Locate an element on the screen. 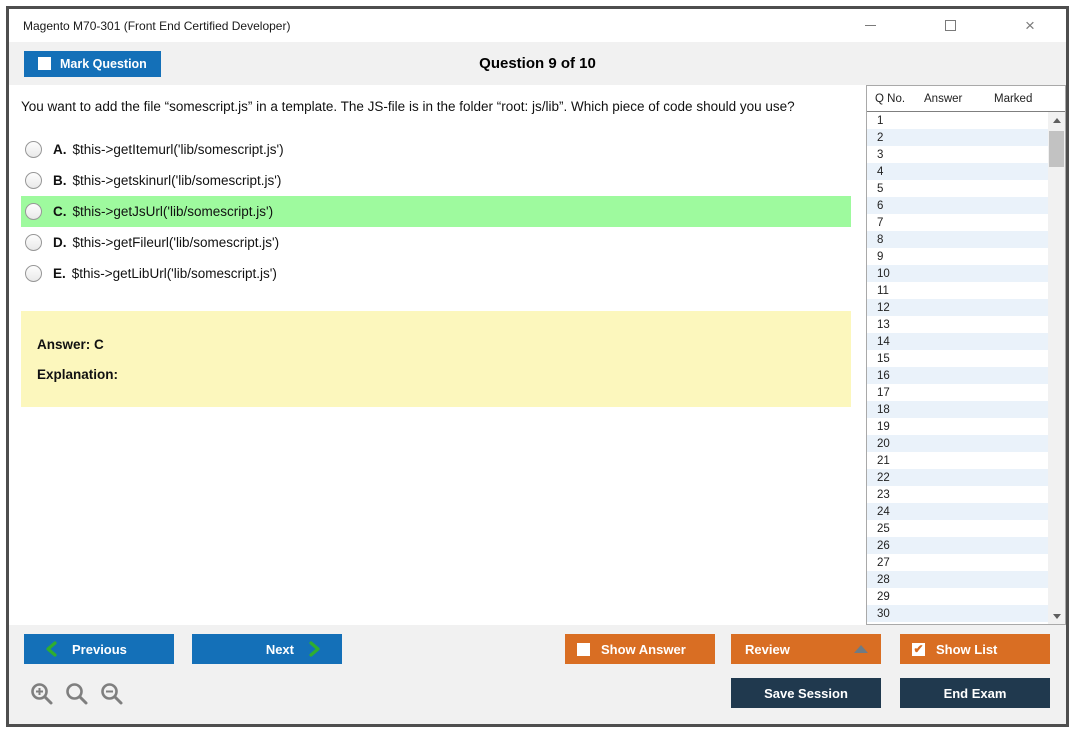 The height and width of the screenshot is (741, 1075). question-list-row: 20 is located at coordinates (957, 443).